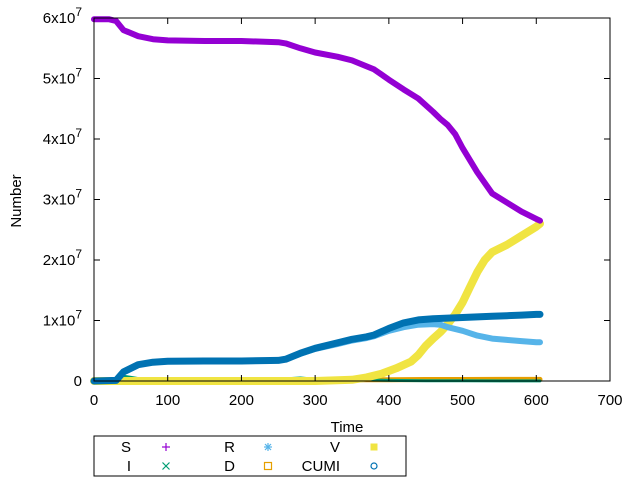 The image size is (640, 480). What do you see at coordinates (462, 400) in the screenshot?
I see `x-tick-label: 500` at bounding box center [462, 400].